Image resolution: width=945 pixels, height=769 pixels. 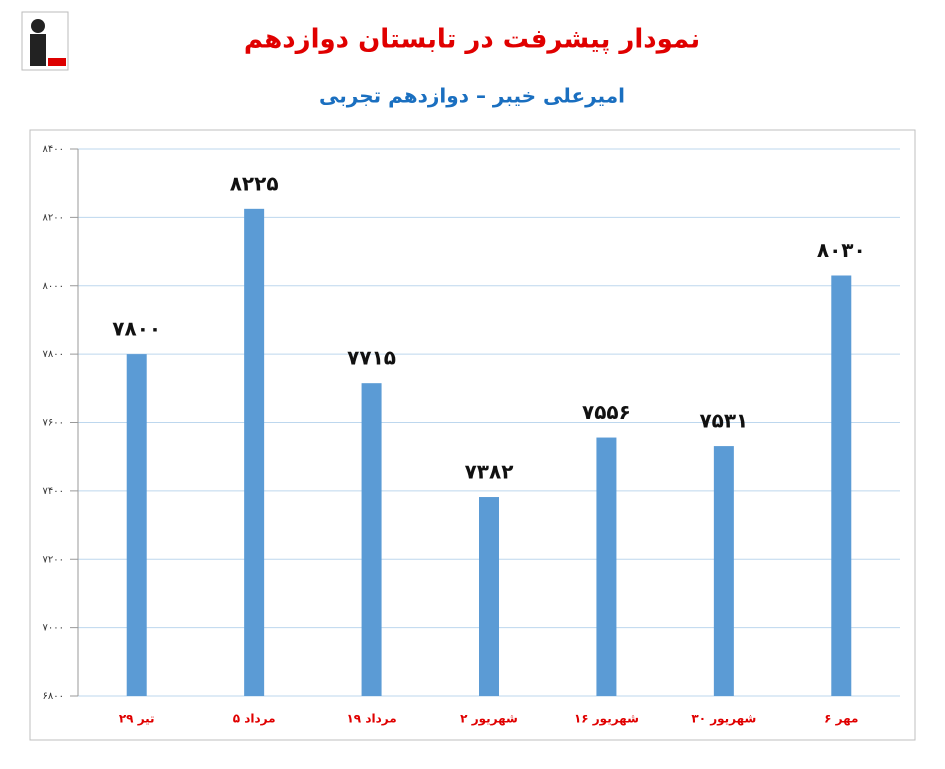 I want to click on value-label: ۷۳۸۲, so click(x=489, y=472).